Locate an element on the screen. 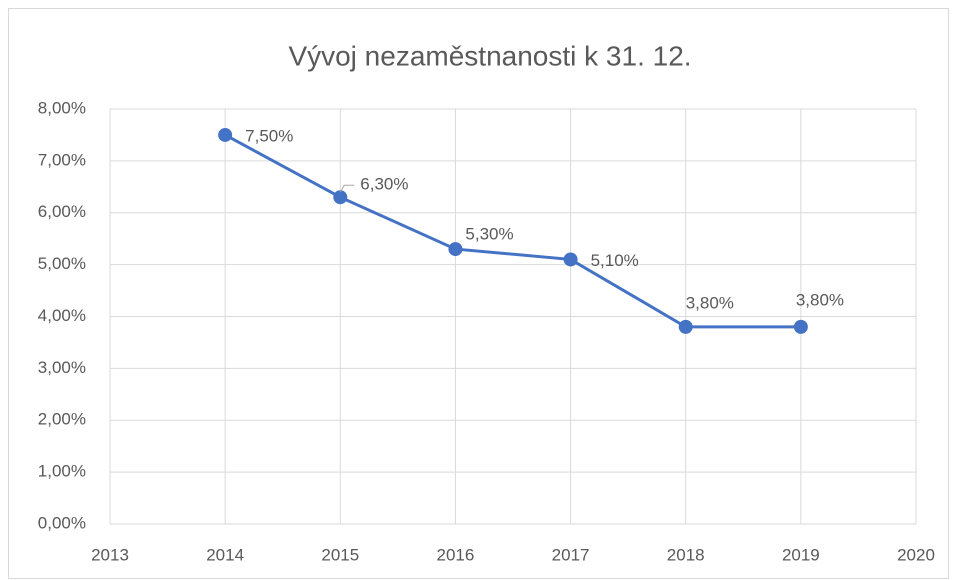  leader-line is located at coordinates (347, 188).